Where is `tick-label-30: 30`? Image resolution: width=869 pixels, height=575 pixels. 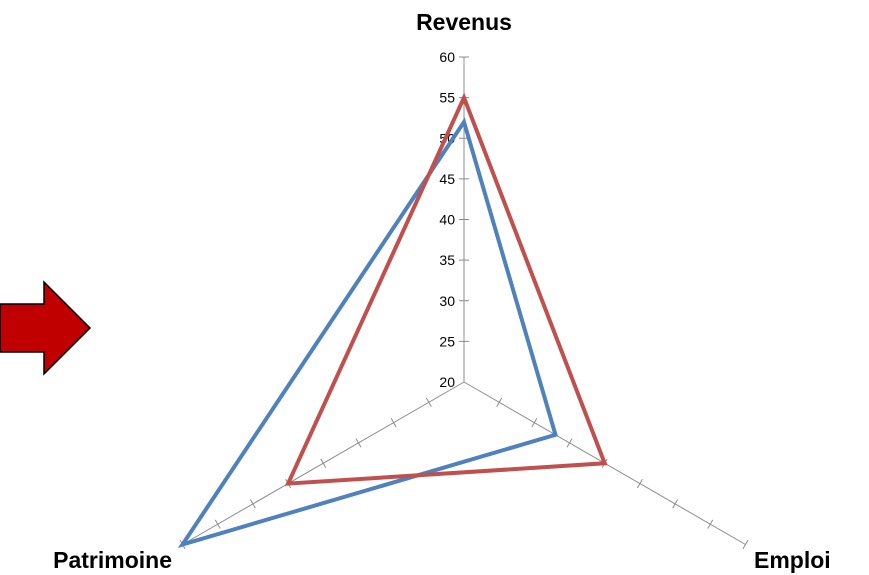
tick-label-30: 30 is located at coordinates (447, 301).